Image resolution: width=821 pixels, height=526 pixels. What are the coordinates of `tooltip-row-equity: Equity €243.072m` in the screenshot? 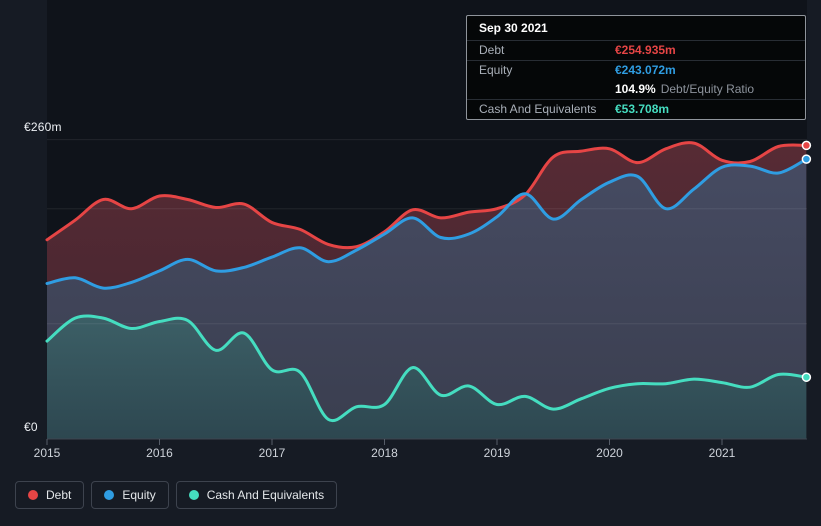 It's located at (636, 70).